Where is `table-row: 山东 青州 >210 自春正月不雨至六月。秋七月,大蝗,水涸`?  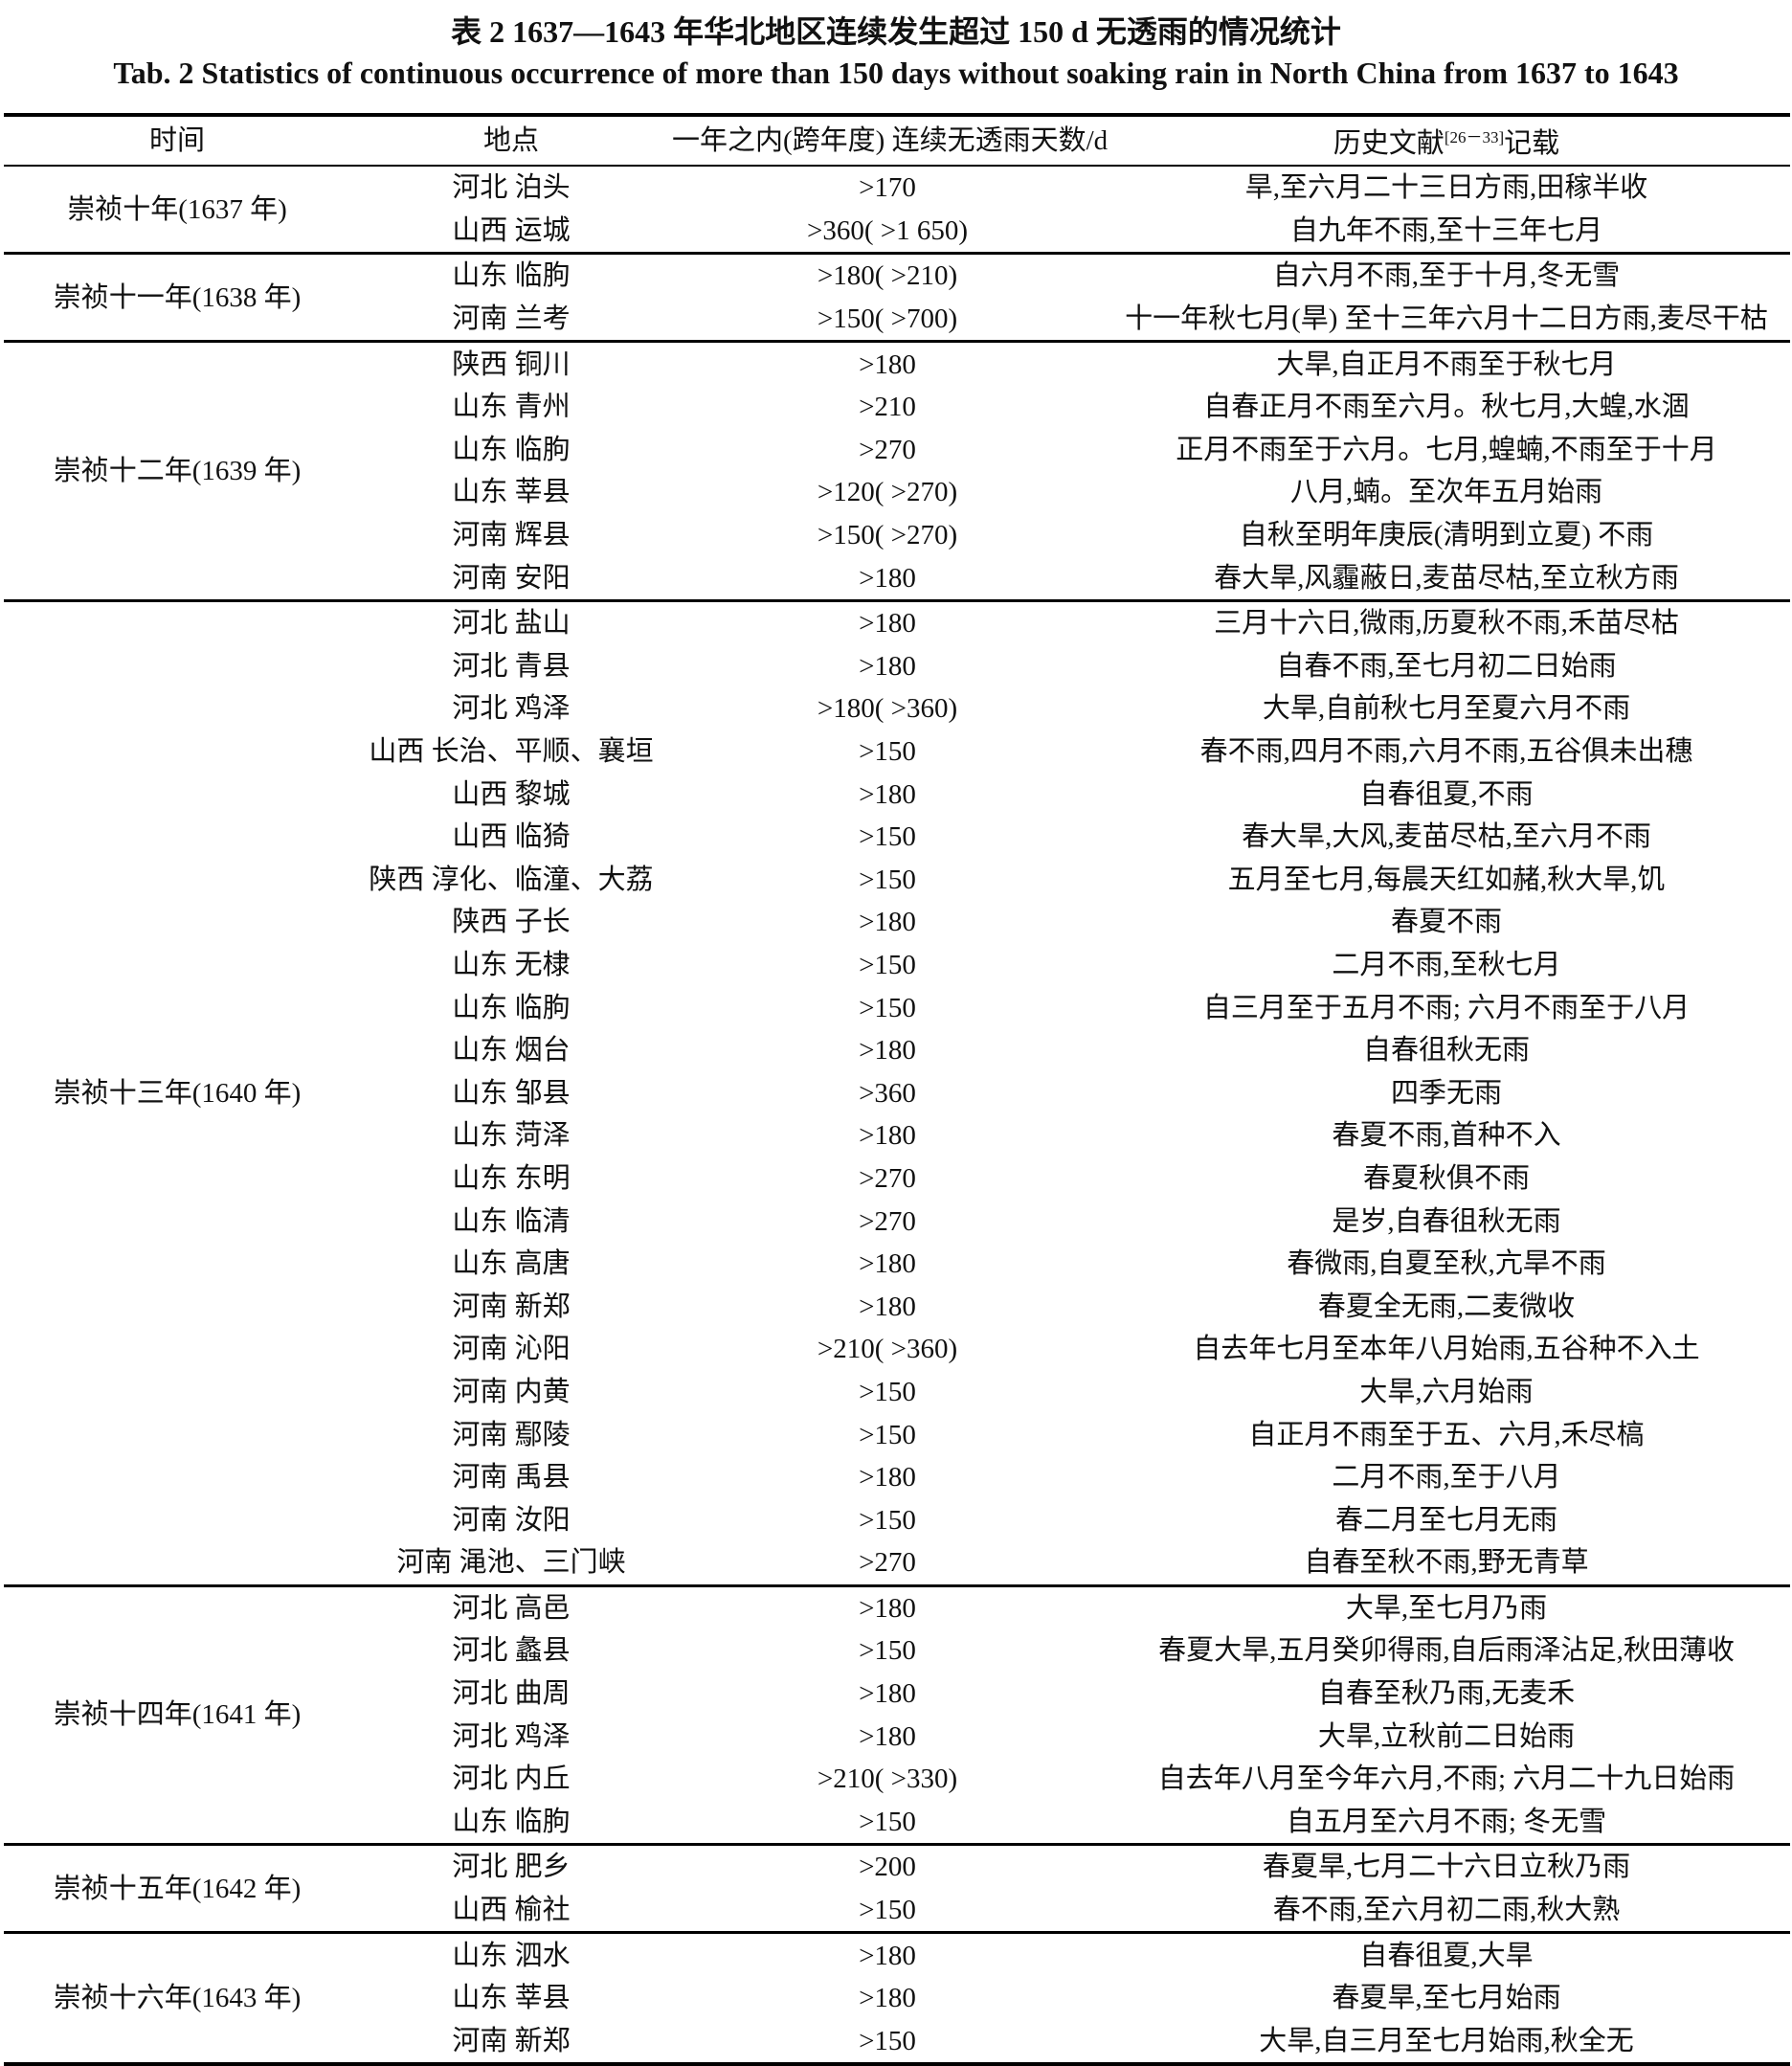
table-row: 山东 青州 >210 自春正月不雨至六月。秋七月,大蝗,水涸 is located at coordinates (897, 407).